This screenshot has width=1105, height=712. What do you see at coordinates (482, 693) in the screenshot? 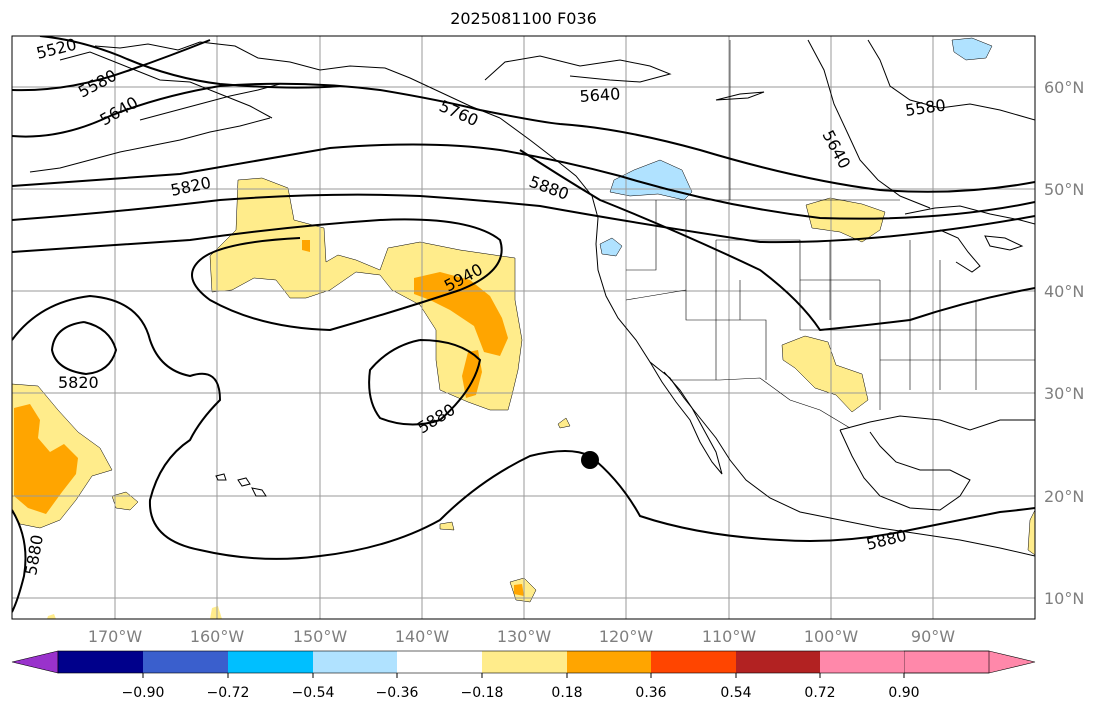
I see `colorbar-tick-label: −0.18` at bounding box center [482, 693].